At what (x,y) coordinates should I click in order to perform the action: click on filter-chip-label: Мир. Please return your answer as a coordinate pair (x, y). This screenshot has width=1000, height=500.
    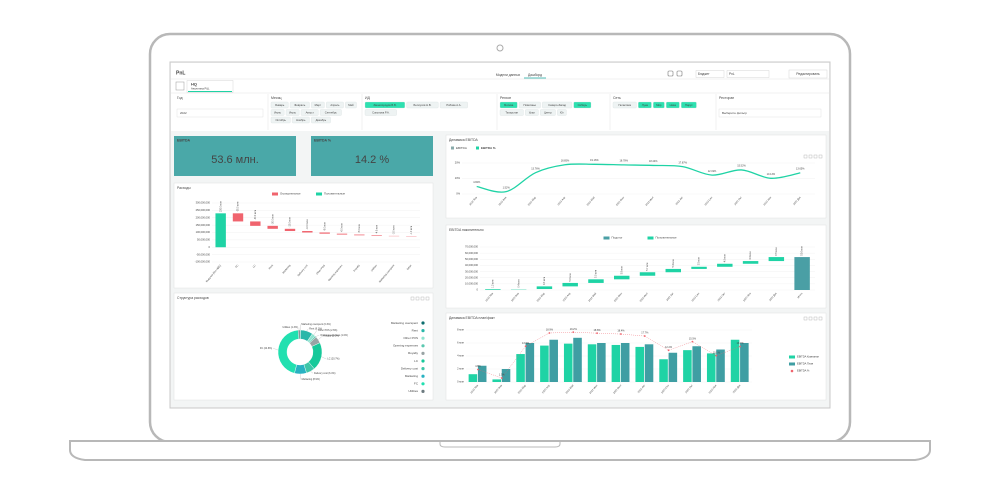
    Looking at the image, I should click on (659, 105).